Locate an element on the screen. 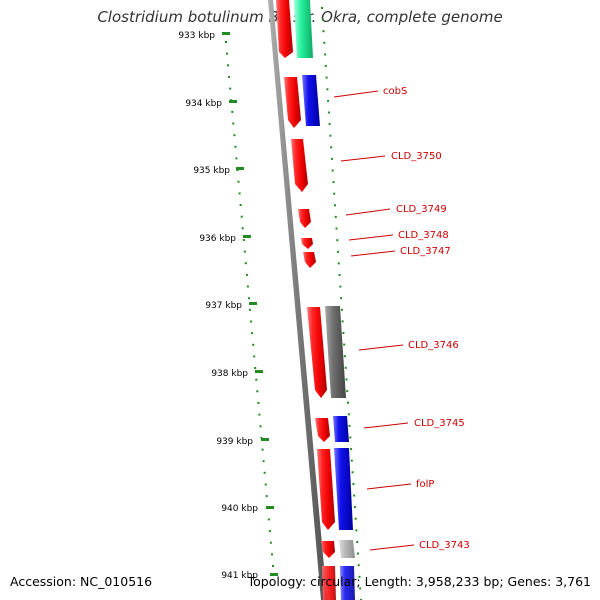  scale-tick-label: 937 kbp is located at coordinates (223, 306).